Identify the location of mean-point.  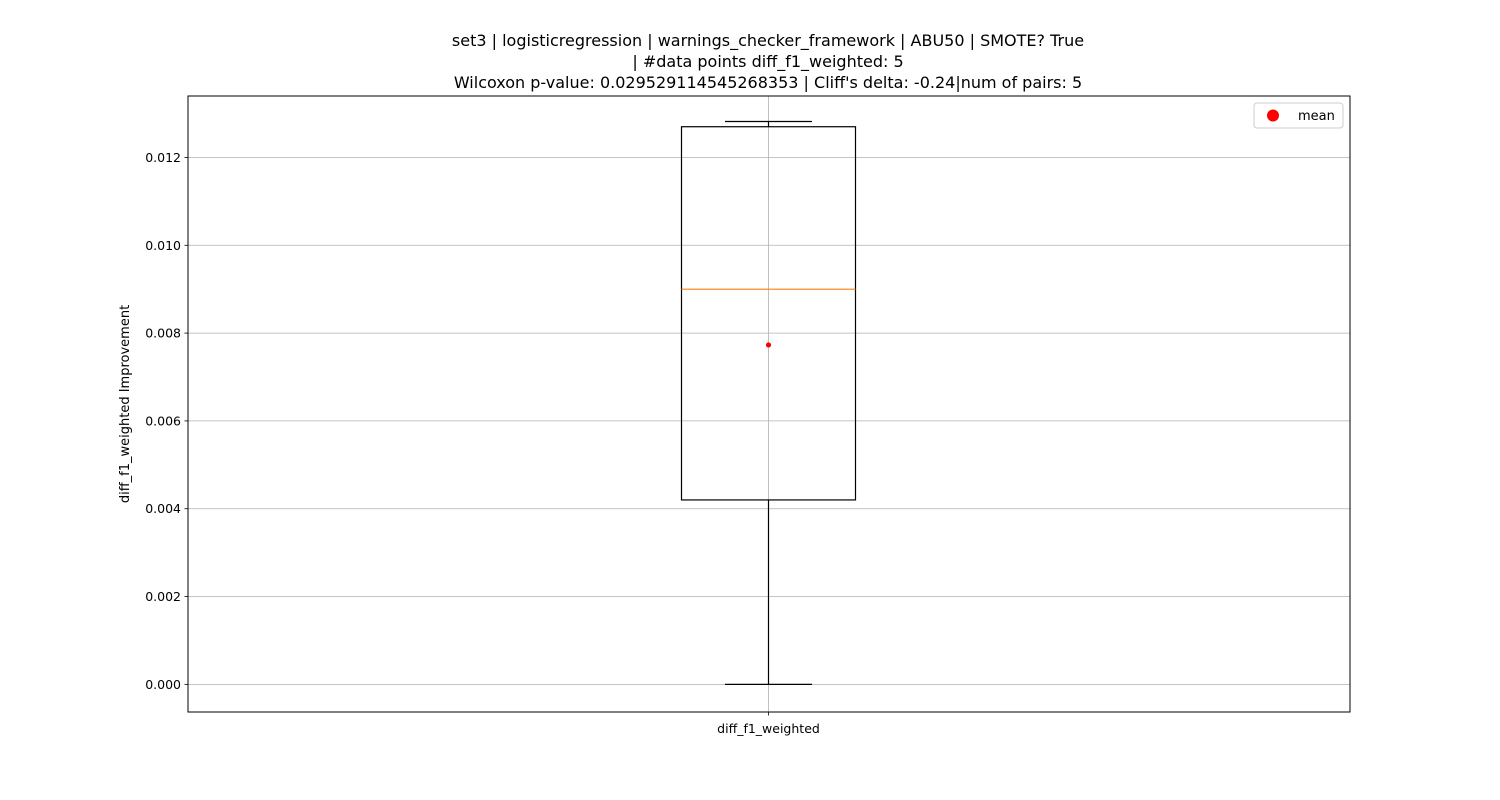
(768, 345).